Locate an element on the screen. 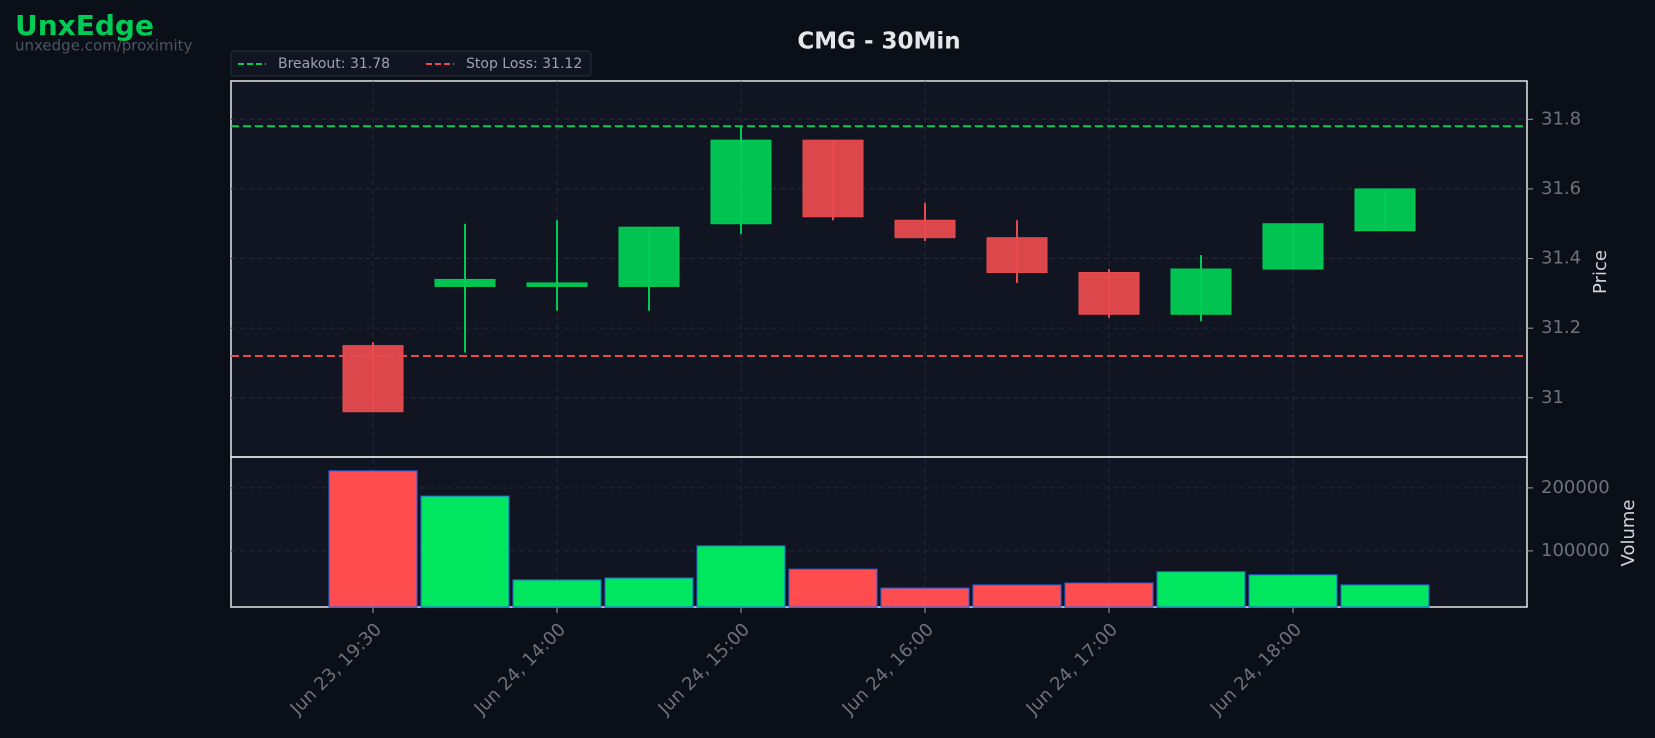 Image resolution: width=1655 pixels, height=738 pixels. y-tick-label: 31.4 is located at coordinates (1561, 258).